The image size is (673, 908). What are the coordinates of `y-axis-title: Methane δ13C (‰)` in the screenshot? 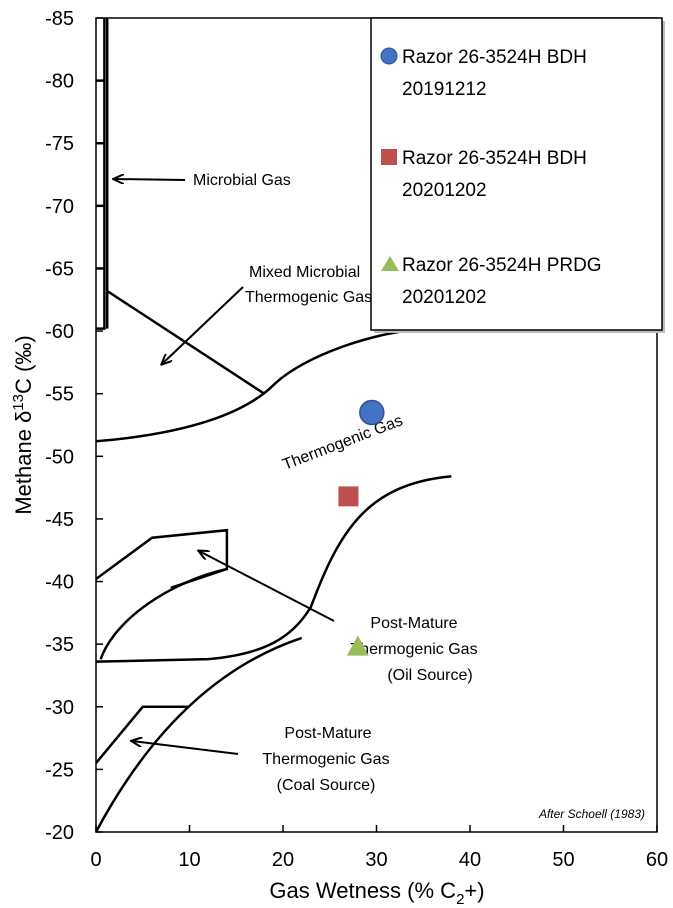 It's located at (23, 424).